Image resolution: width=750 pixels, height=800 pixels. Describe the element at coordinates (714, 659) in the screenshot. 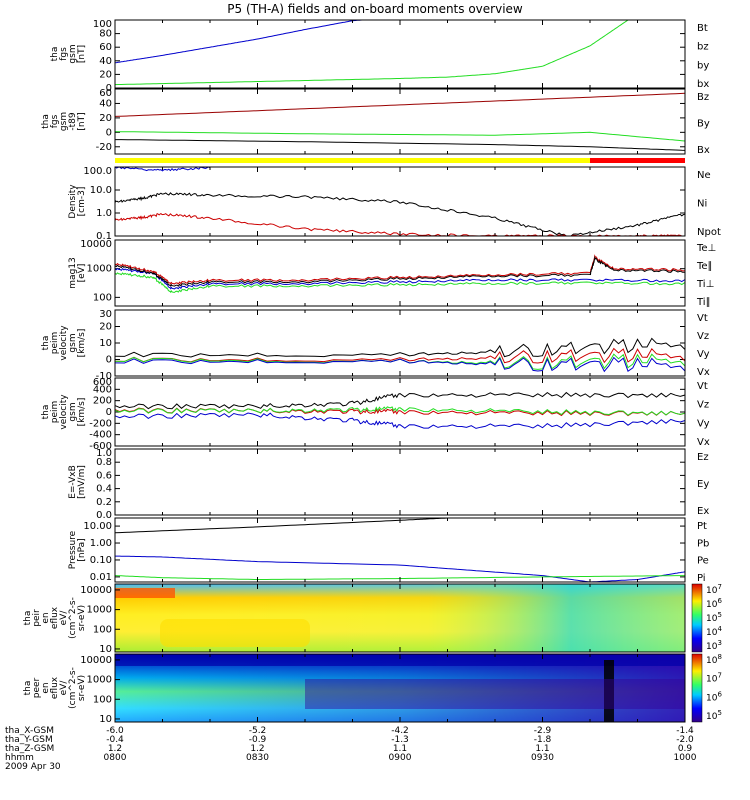

I see `colorbar-tick-label: 10⁸` at that location.